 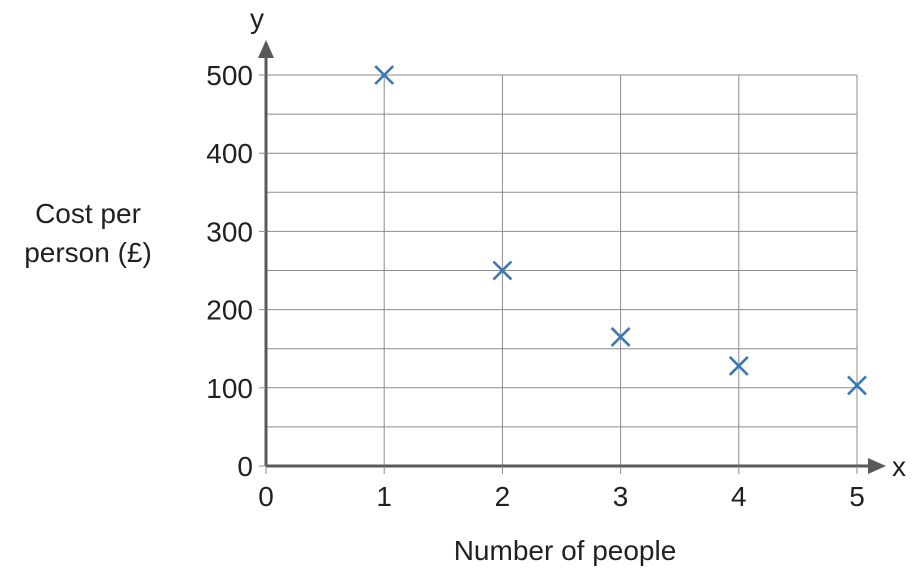 I want to click on y-tick-label: 100, so click(x=229, y=388).